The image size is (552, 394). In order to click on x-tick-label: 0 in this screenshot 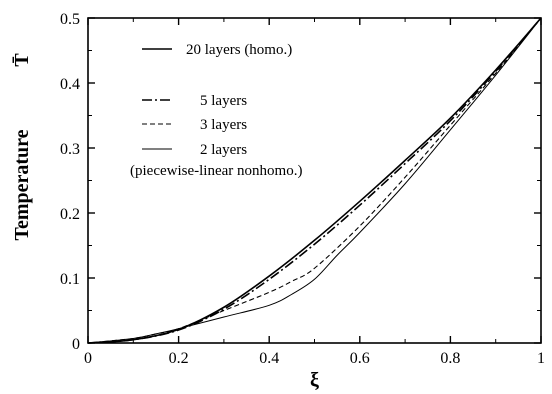, I will do `click(88, 358)`.